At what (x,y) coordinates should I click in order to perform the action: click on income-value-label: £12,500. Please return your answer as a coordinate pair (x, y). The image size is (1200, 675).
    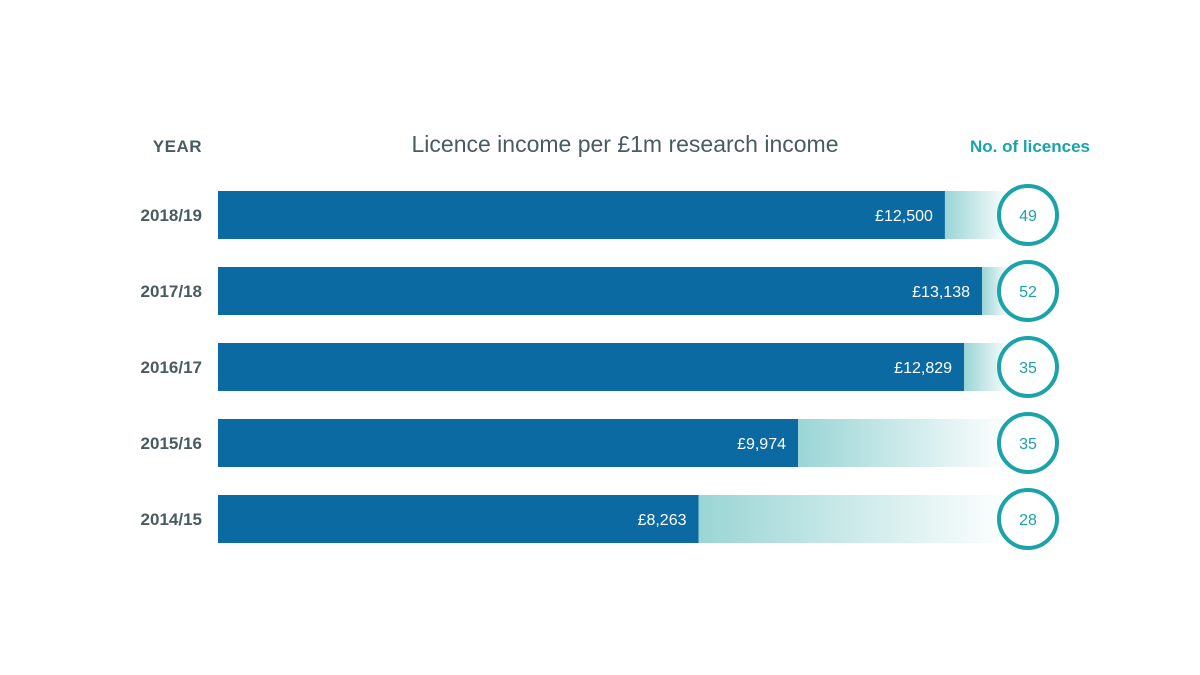
    Looking at the image, I should click on (904, 216).